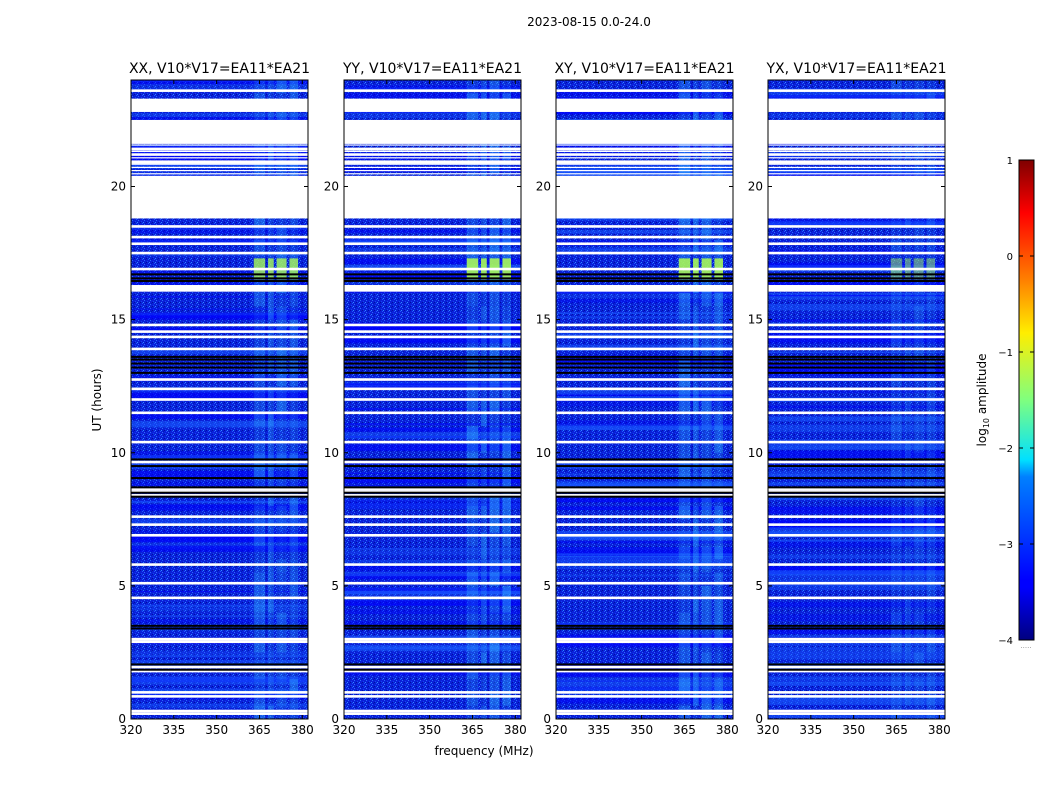  I want to click on flagged-time-range, so click(219, 206).